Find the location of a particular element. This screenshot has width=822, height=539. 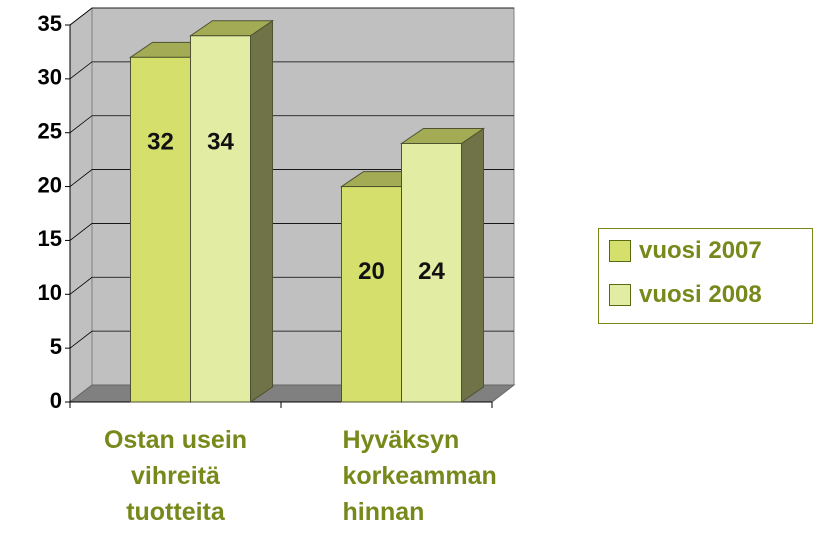

legend: vuosi 2007 vuosi 2008 is located at coordinates (705, 276).